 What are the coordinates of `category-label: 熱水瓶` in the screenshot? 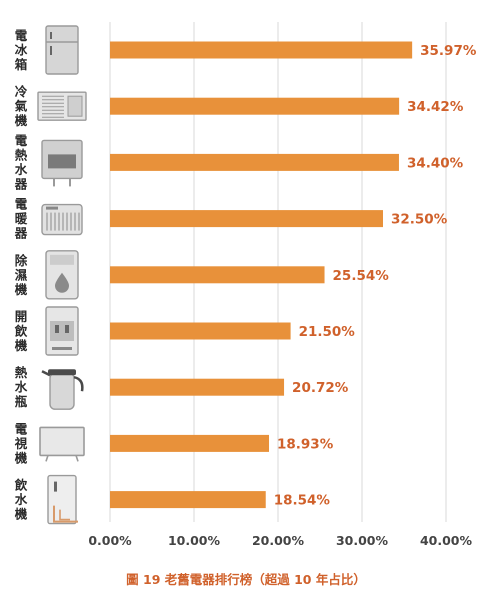 It's located at (21, 387).